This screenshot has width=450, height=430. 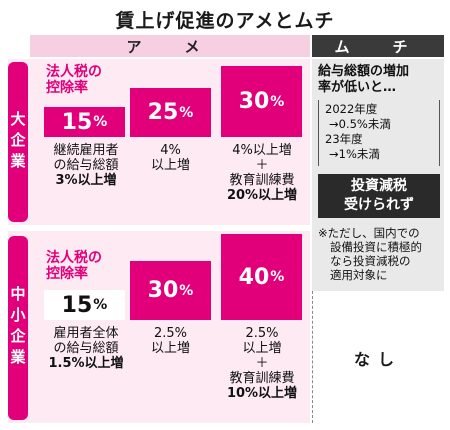 I want to click on large-rate-label-line2: 控除率, so click(x=67, y=88).